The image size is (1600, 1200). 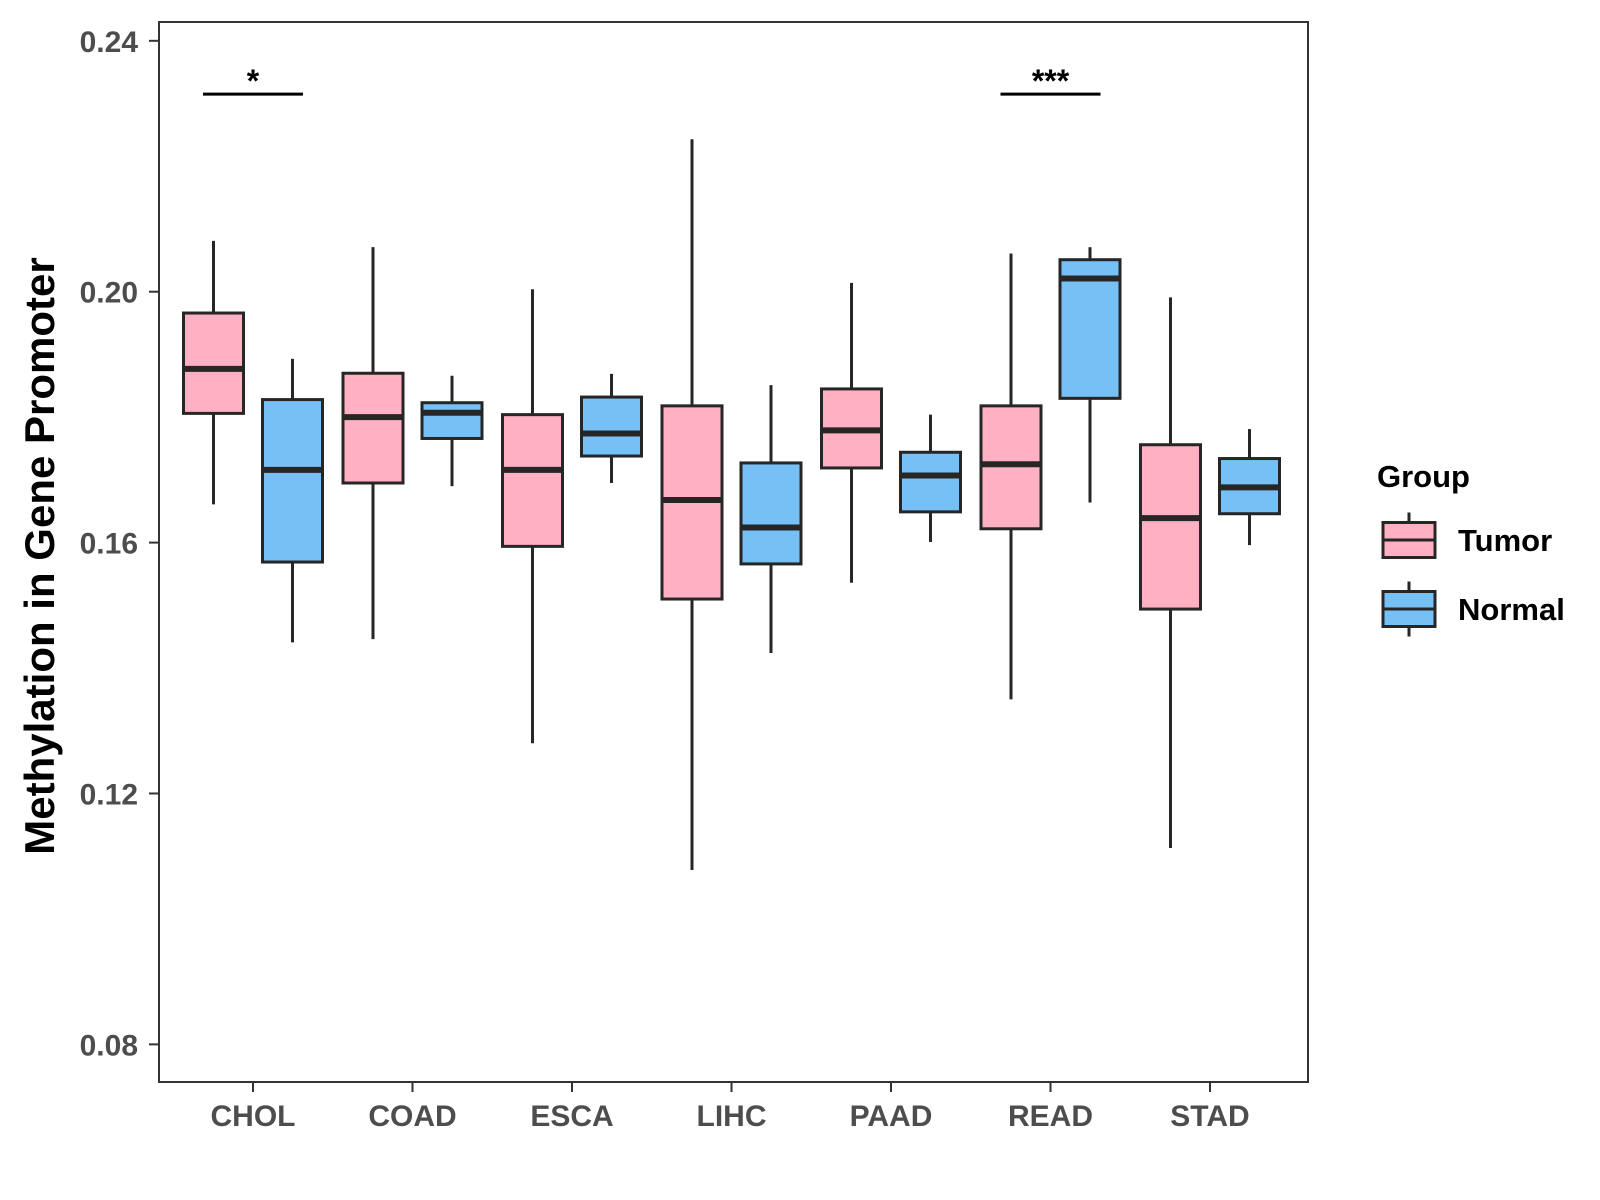 I want to click on box-tumor-lihc, so click(x=692, y=504).